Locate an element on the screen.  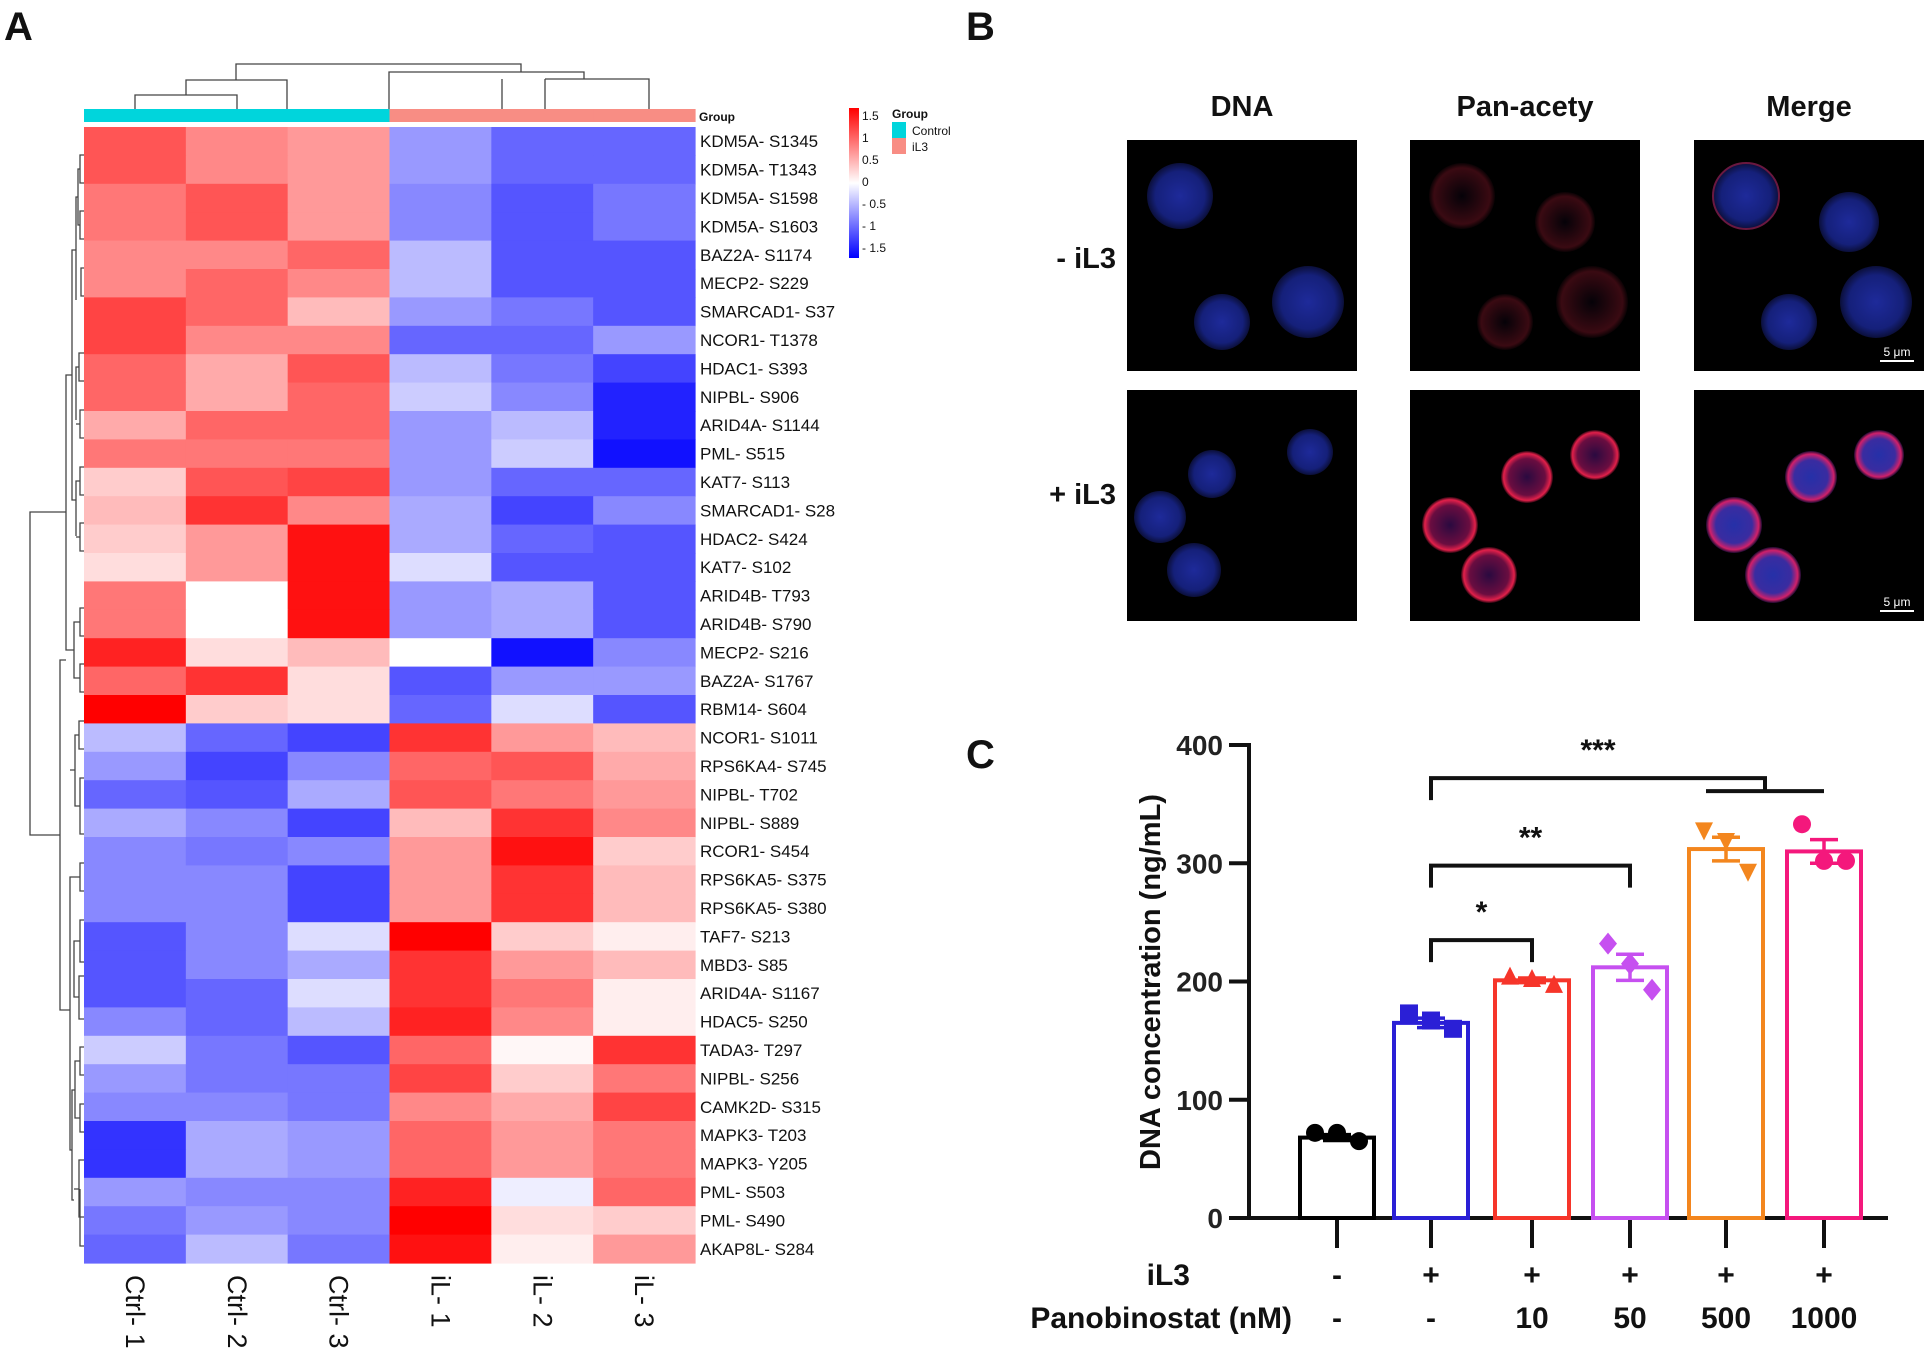
image-merge-minus-il3: 5 μm is located at coordinates (1809, 255).